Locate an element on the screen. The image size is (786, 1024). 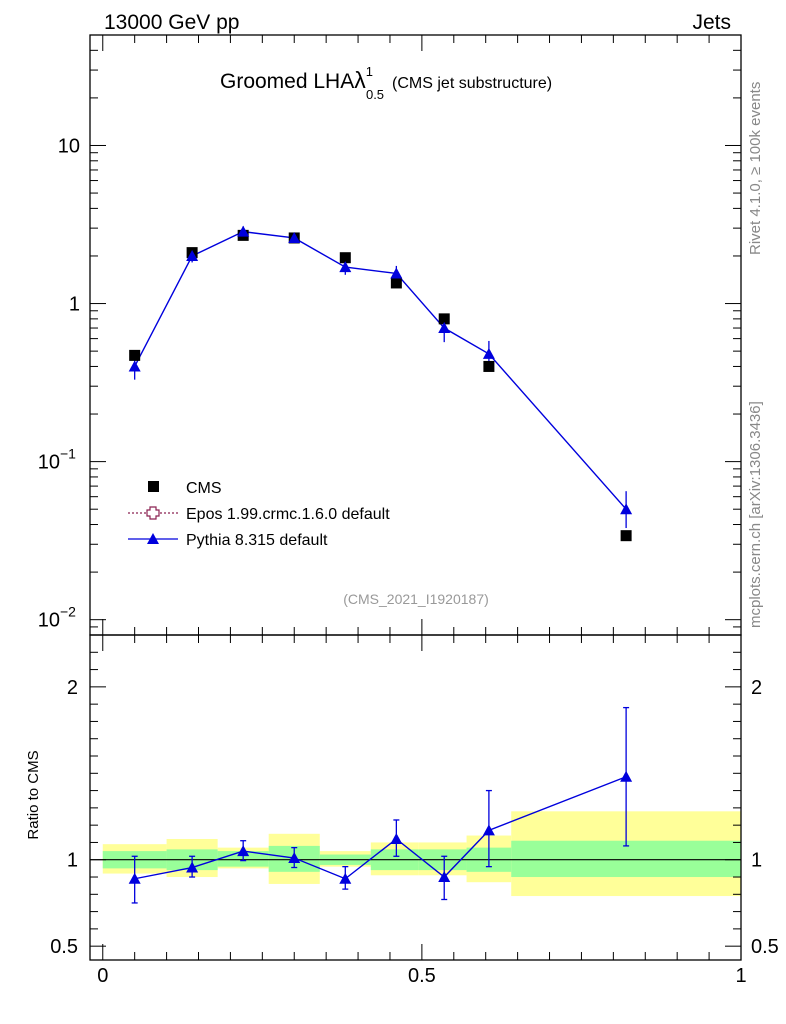
plot-title: Groomed LHAλ1 0.5 (CMS jet substructure) is located at coordinates (386, 83).